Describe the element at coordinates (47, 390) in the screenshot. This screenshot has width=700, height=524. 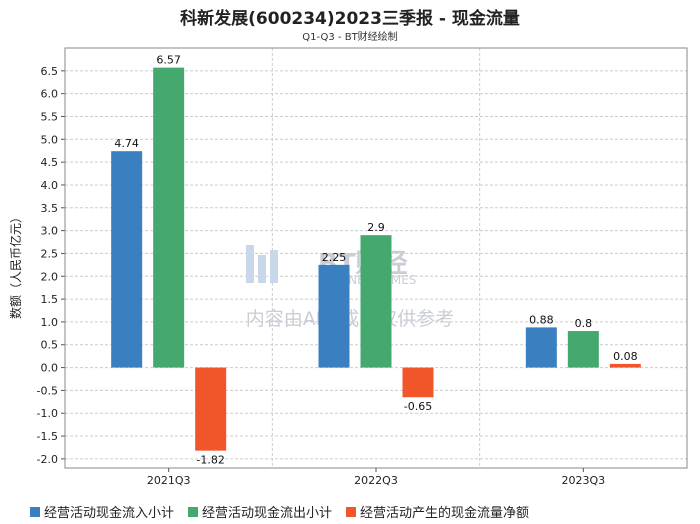
I see `y-tick-label: -0.5` at that location.